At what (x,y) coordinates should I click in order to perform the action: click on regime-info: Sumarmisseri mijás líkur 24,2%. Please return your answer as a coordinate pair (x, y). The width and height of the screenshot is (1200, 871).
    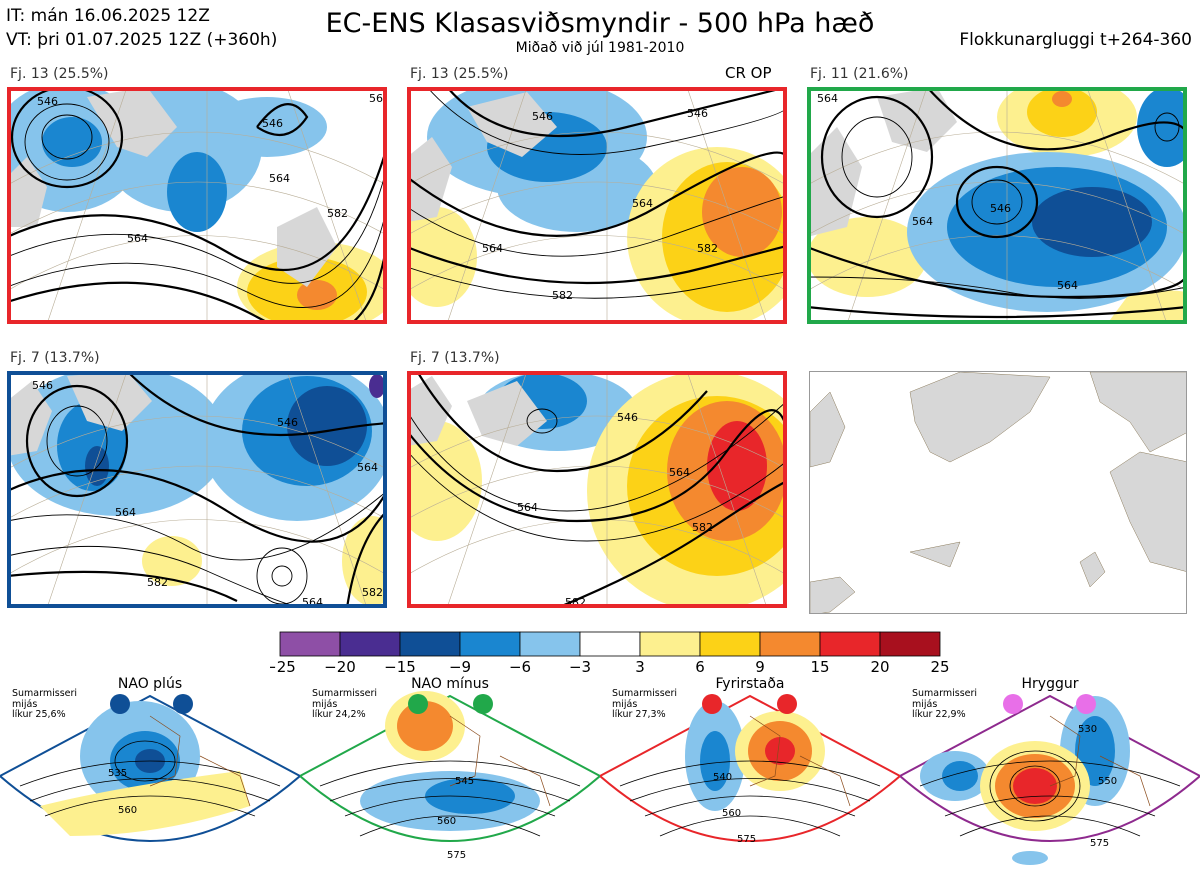
    Looking at the image, I should click on (345, 704).